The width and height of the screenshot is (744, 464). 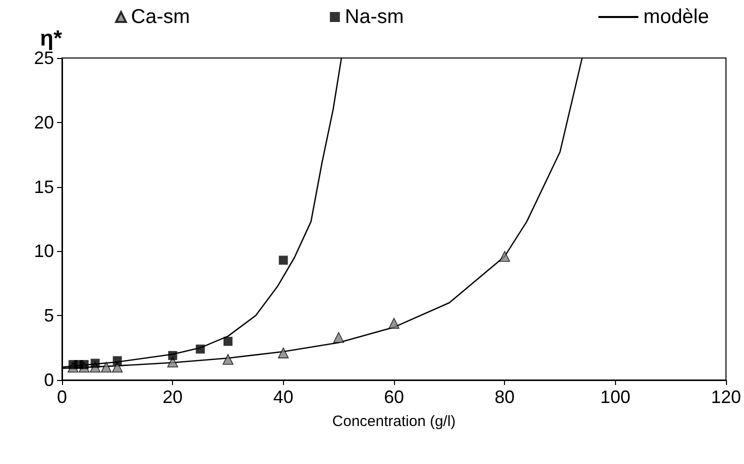 I want to click on x-tick-label: 60, so click(x=394, y=397).